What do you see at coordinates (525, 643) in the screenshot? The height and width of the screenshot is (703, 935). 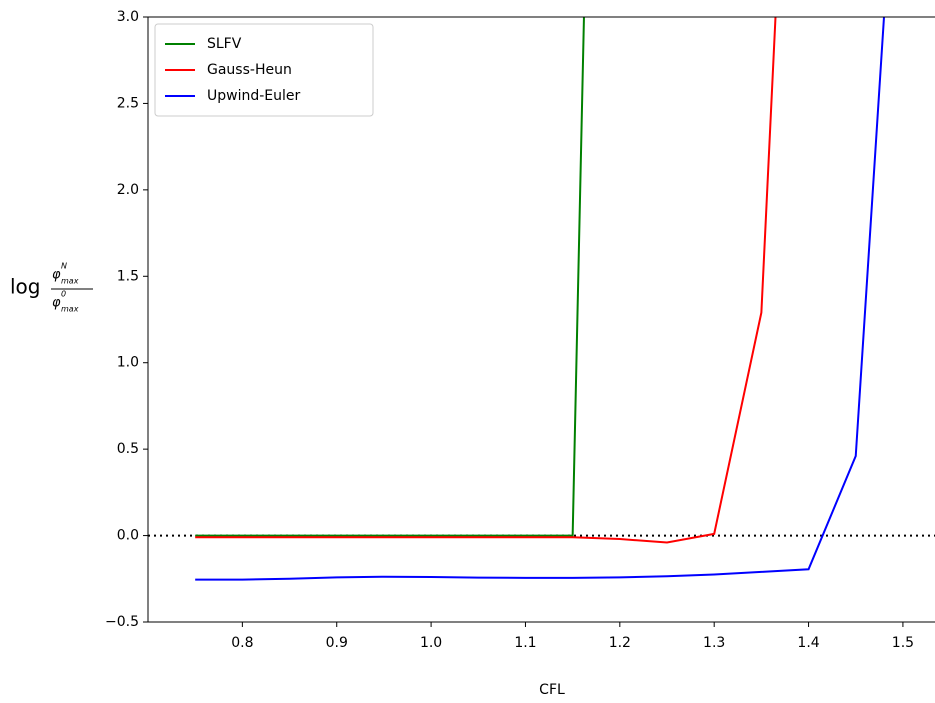 I see `x-tick-label: 1.1` at bounding box center [525, 643].